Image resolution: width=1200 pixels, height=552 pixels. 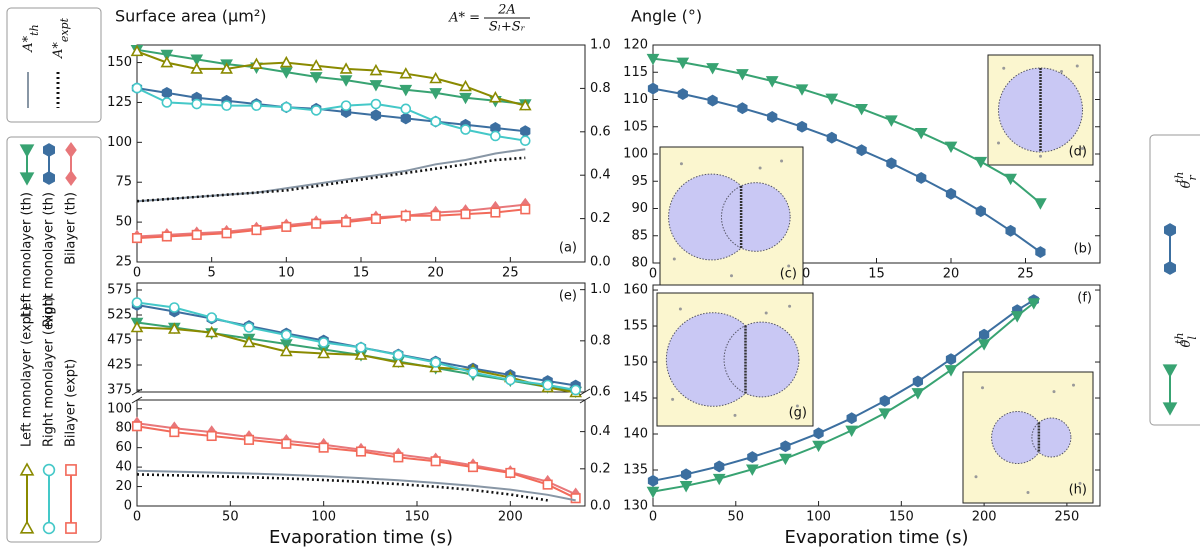 What do you see at coordinates (600, 175) in the screenshot?
I see `y2-tick-label: 0.4` at bounding box center [600, 175].